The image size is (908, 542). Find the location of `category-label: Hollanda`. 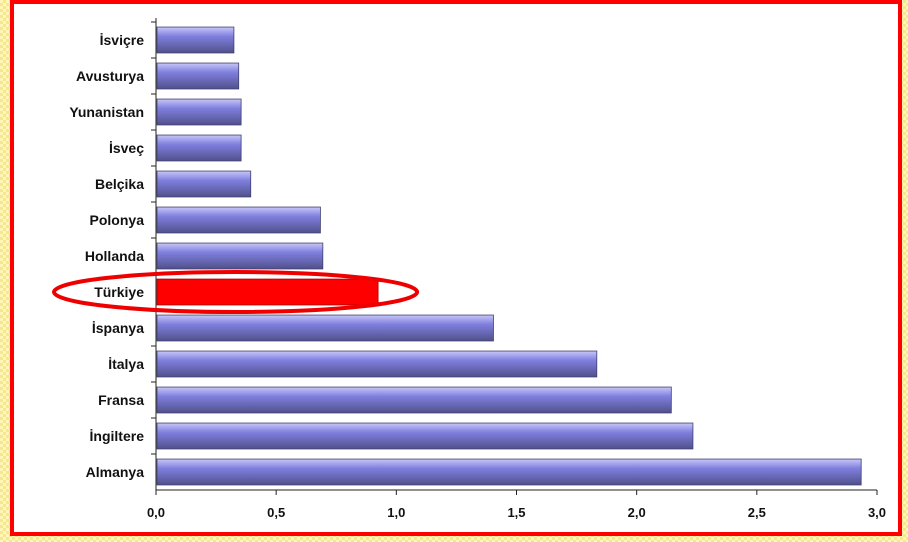

category-label: Hollanda is located at coordinates (114, 256).